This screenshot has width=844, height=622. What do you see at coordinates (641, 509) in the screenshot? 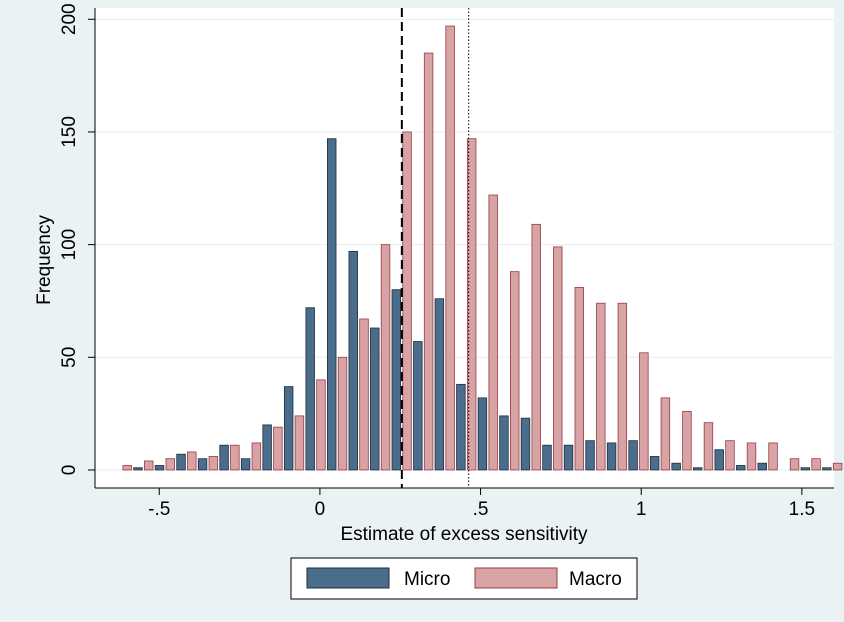
I see `x-tick-label: 1` at bounding box center [641, 509].